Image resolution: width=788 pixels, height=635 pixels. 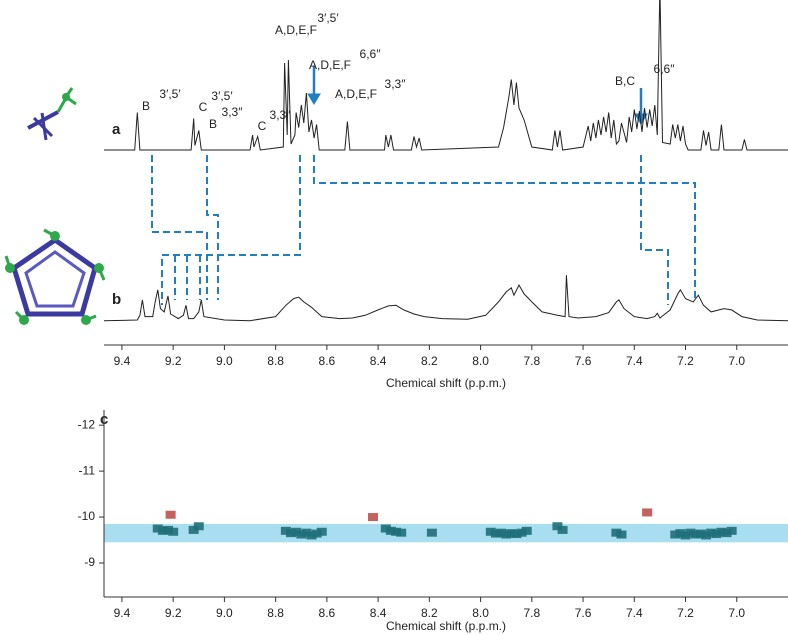 What do you see at coordinates (116, 129) in the screenshot?
I see `panel-label: a` at bounding box center [116, 129].